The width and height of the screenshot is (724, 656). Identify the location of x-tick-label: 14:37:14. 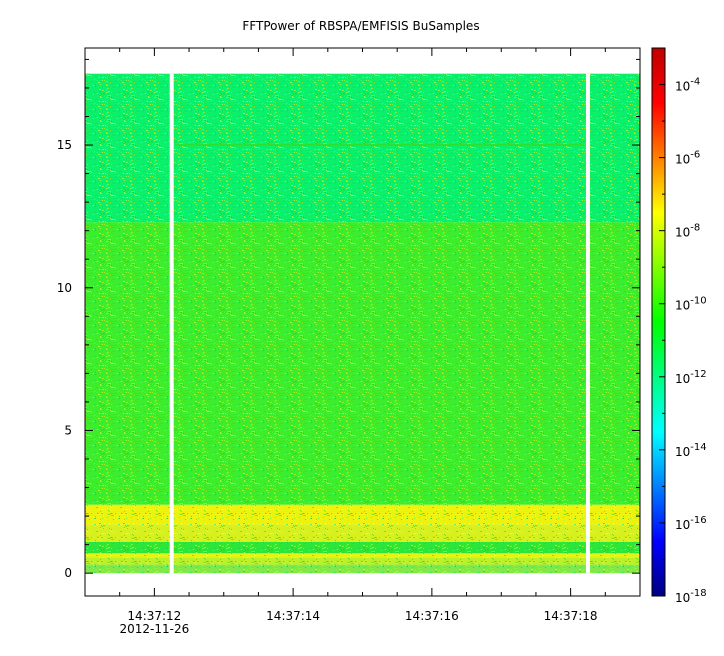
(293, 616).